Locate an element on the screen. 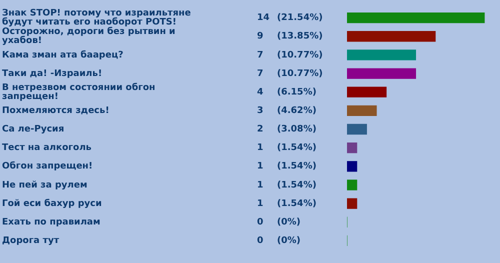 This screenshot has width=500, height=263. y-tick-label: Кама зман ата баарец? is located at coordinates (63, 54).